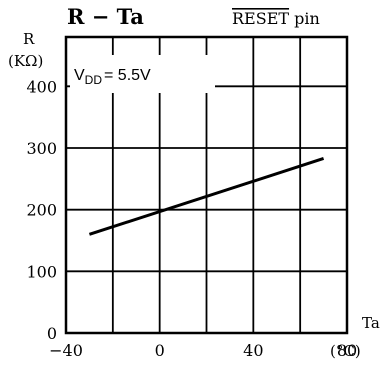 This screenshot has height=366, width=391. I want to click on vdd-prefix: V, so click(79, 75).